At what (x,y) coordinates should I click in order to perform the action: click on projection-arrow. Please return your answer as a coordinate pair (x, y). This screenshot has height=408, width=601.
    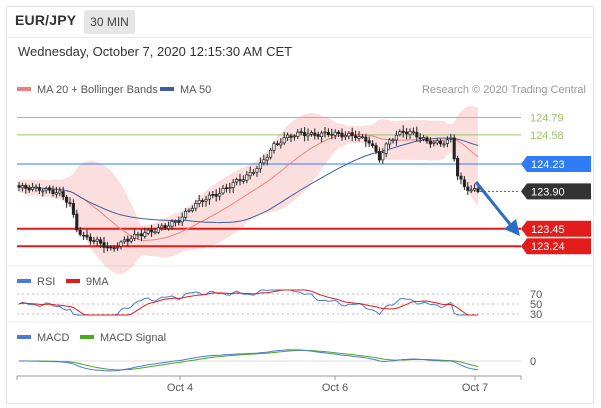
    Looking at the image, I should click on (497, 208).